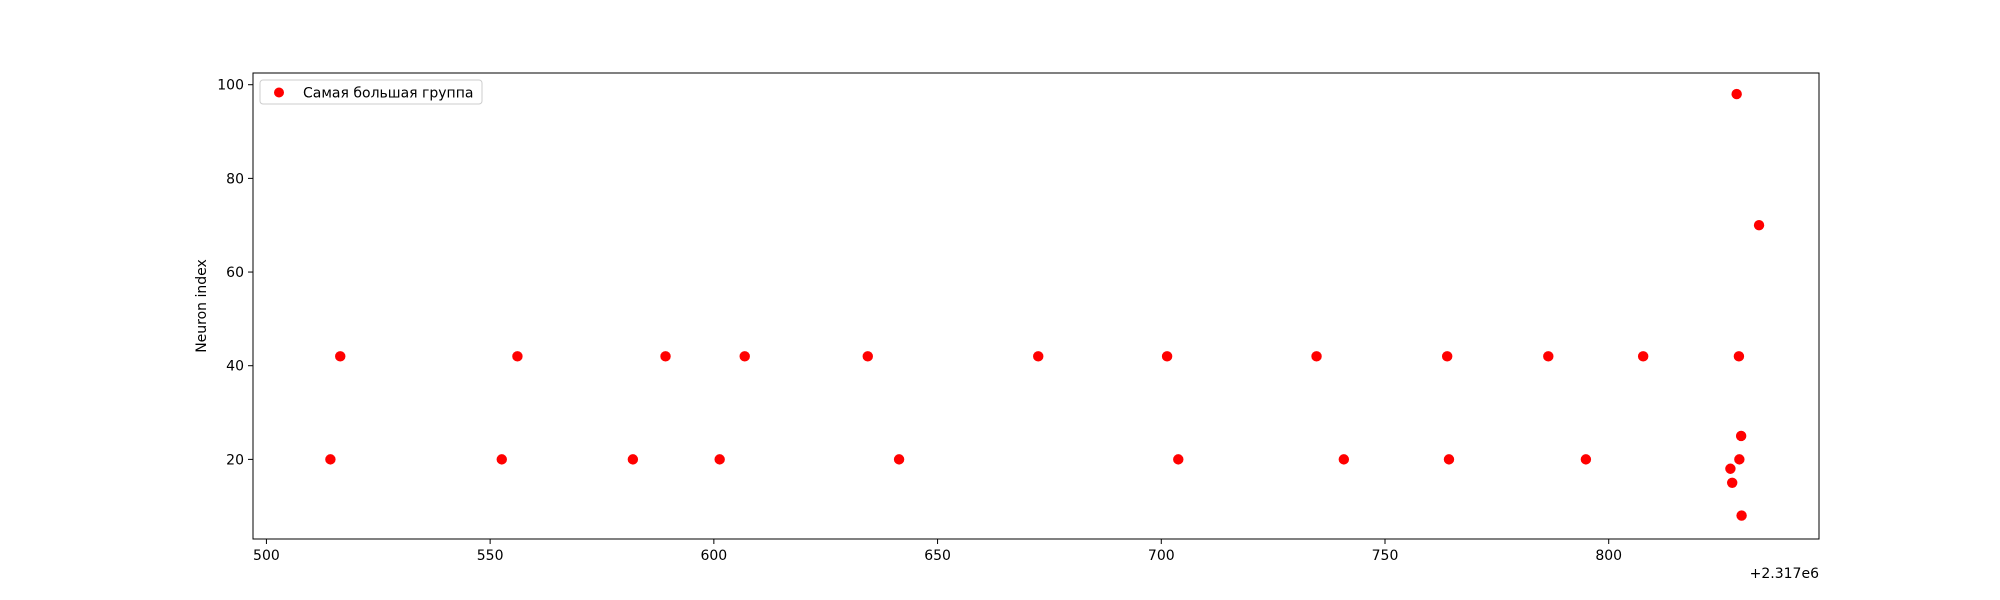 This screenshot has width=2000, height=600. What do you see at coordinates (230, 86) in the screenshot?
I see `y-tick-label: 100` at bounding box center [230, 86].